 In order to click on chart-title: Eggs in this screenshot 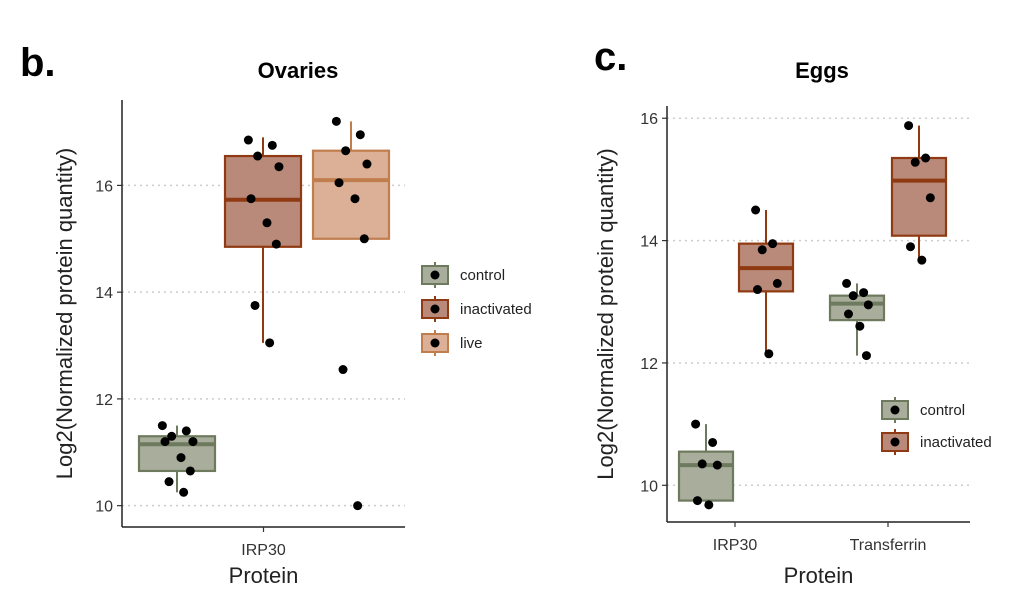, I will do `click(822, 70)`.